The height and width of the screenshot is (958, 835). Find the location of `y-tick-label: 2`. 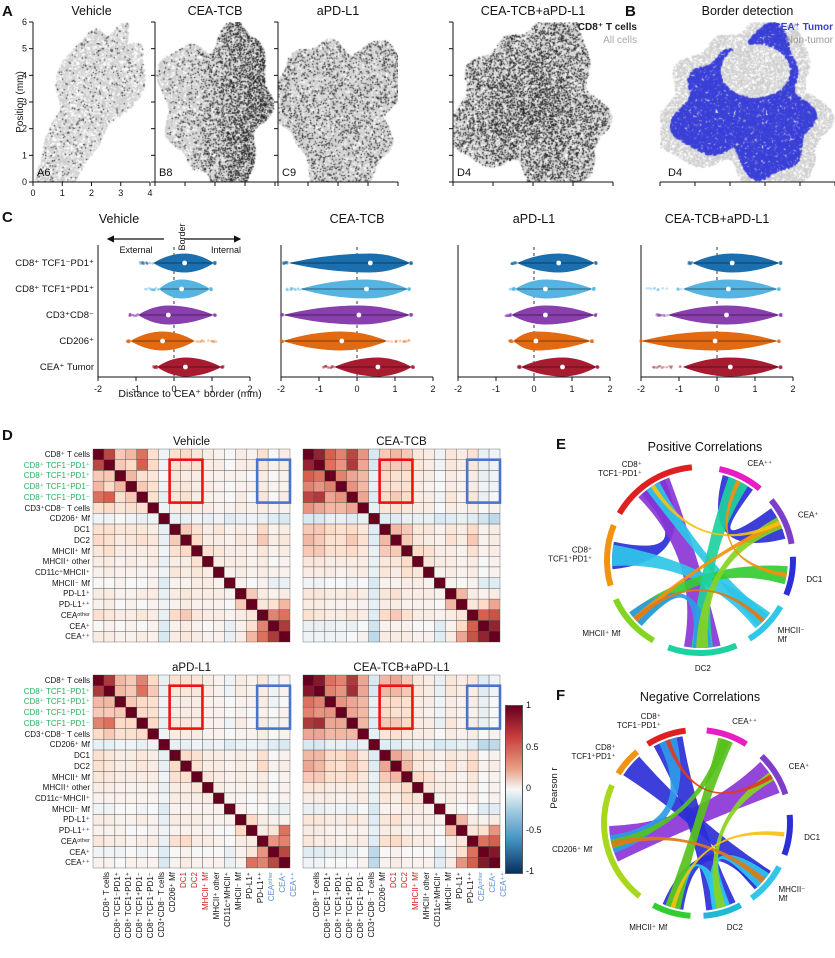

y-tick-label: 2 is located at coordinates (24, 129).